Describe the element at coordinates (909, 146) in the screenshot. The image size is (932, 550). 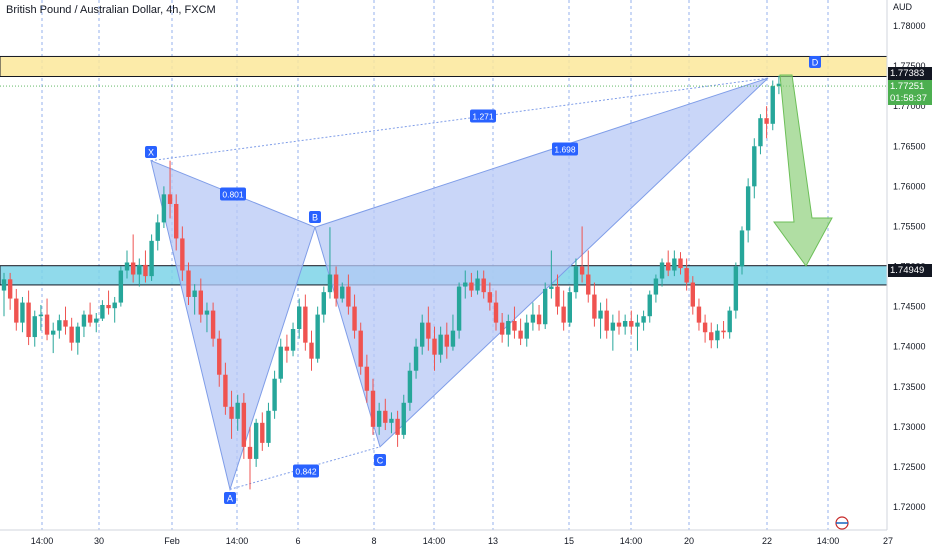
I see `y-tick-label: 1.76500` at that location.